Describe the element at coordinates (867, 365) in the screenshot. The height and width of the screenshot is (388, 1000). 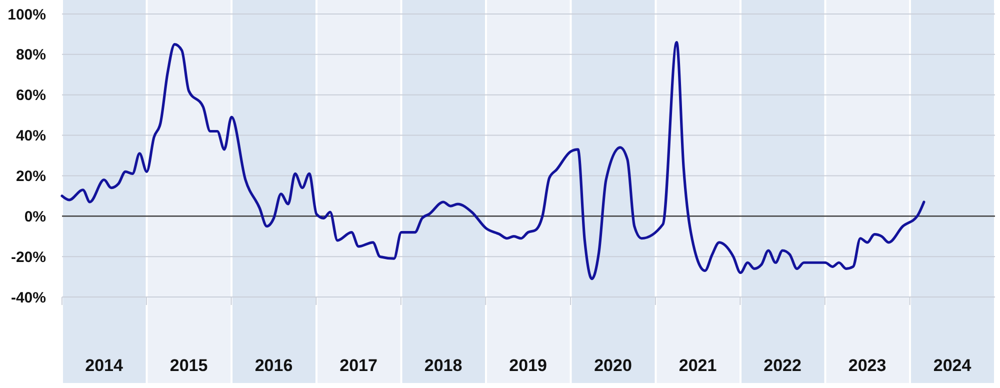
I see `x-tick-label: 2023` at that location.